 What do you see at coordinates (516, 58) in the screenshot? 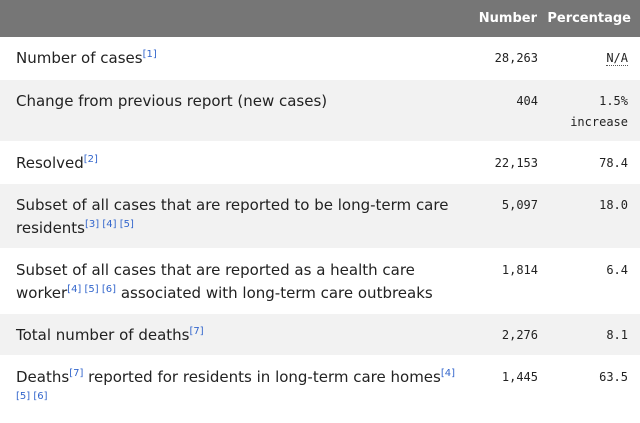
I see `row-number: 28,263` at bounding box center [516, 58].